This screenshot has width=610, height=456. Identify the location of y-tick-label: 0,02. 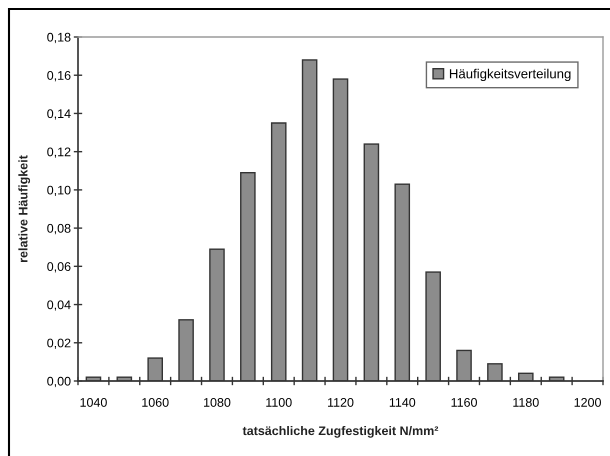
(58, 343).